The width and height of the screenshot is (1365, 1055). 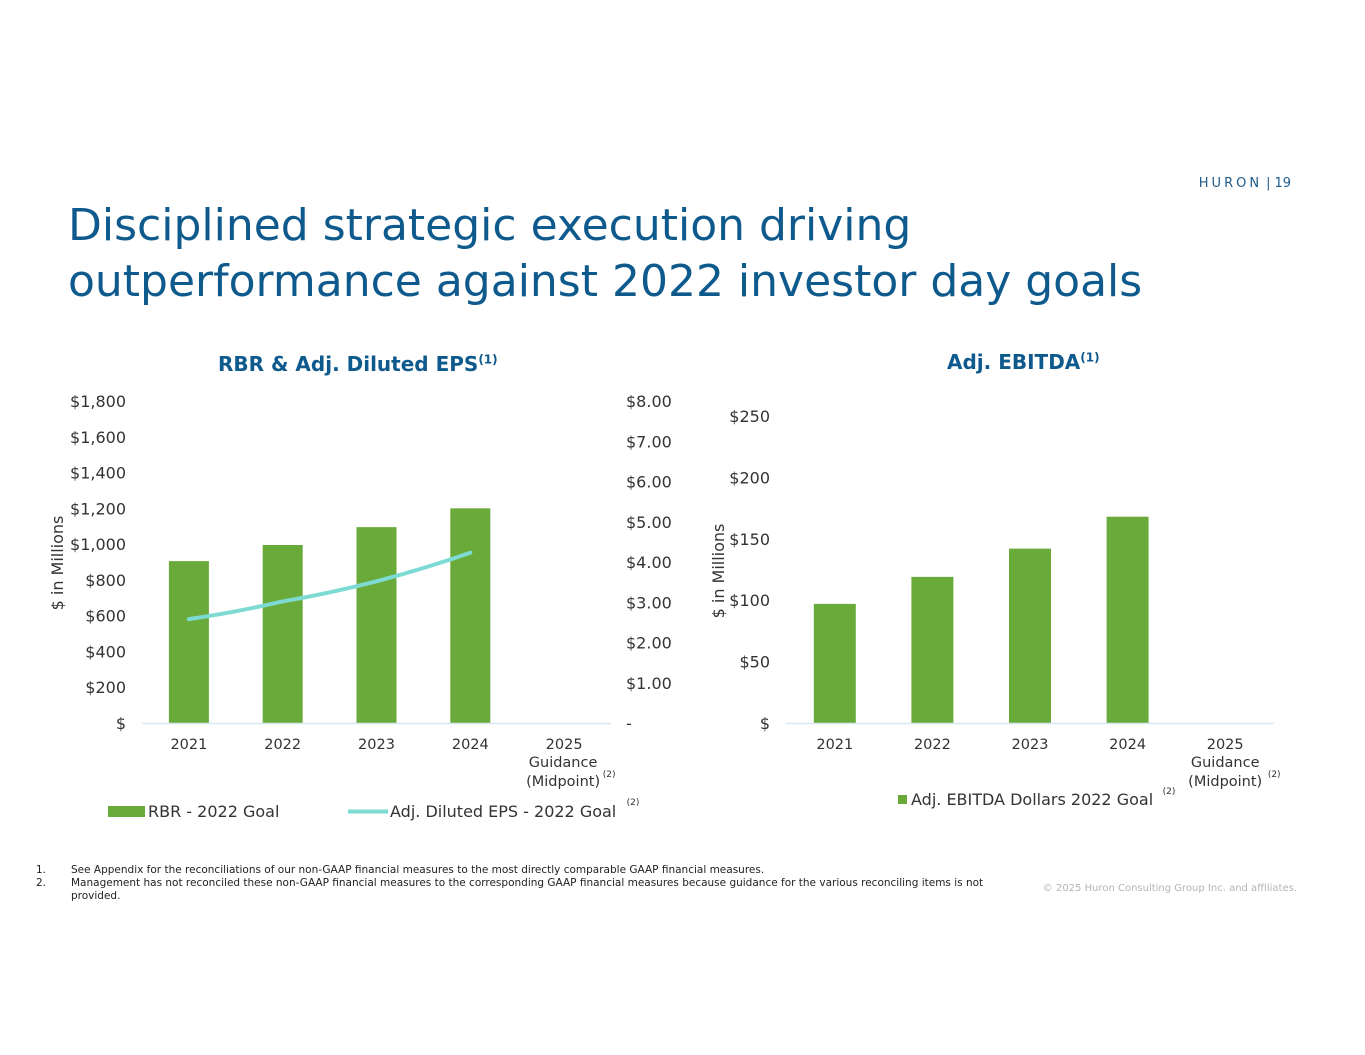 I want to click on footnote-number: 1., so click(x=41, y=870).